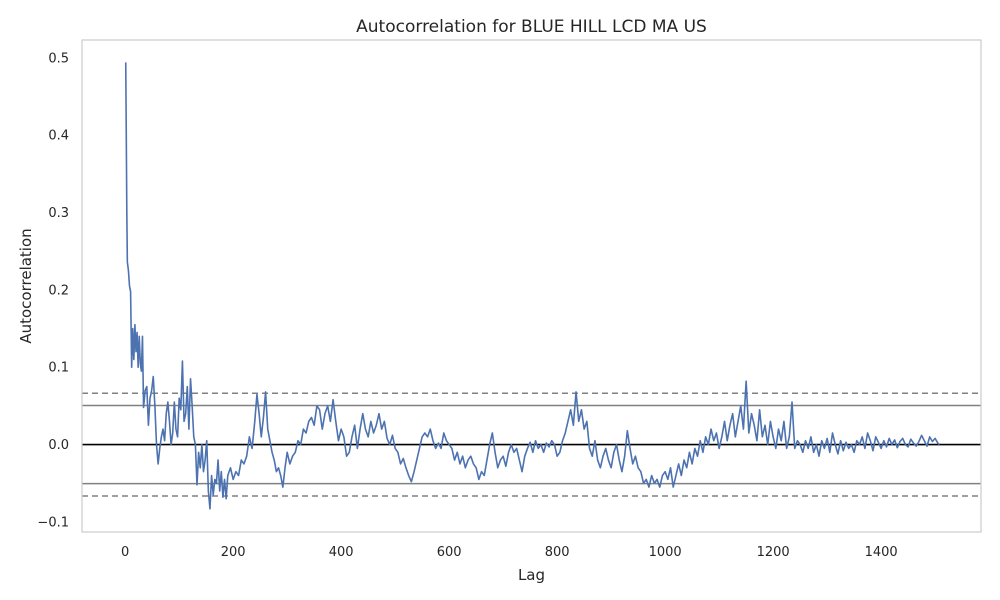 Image resolution: width=1000 pixels, height=600 pixels. I want to click on y-tick-label: −0.1, so click(53, 522).